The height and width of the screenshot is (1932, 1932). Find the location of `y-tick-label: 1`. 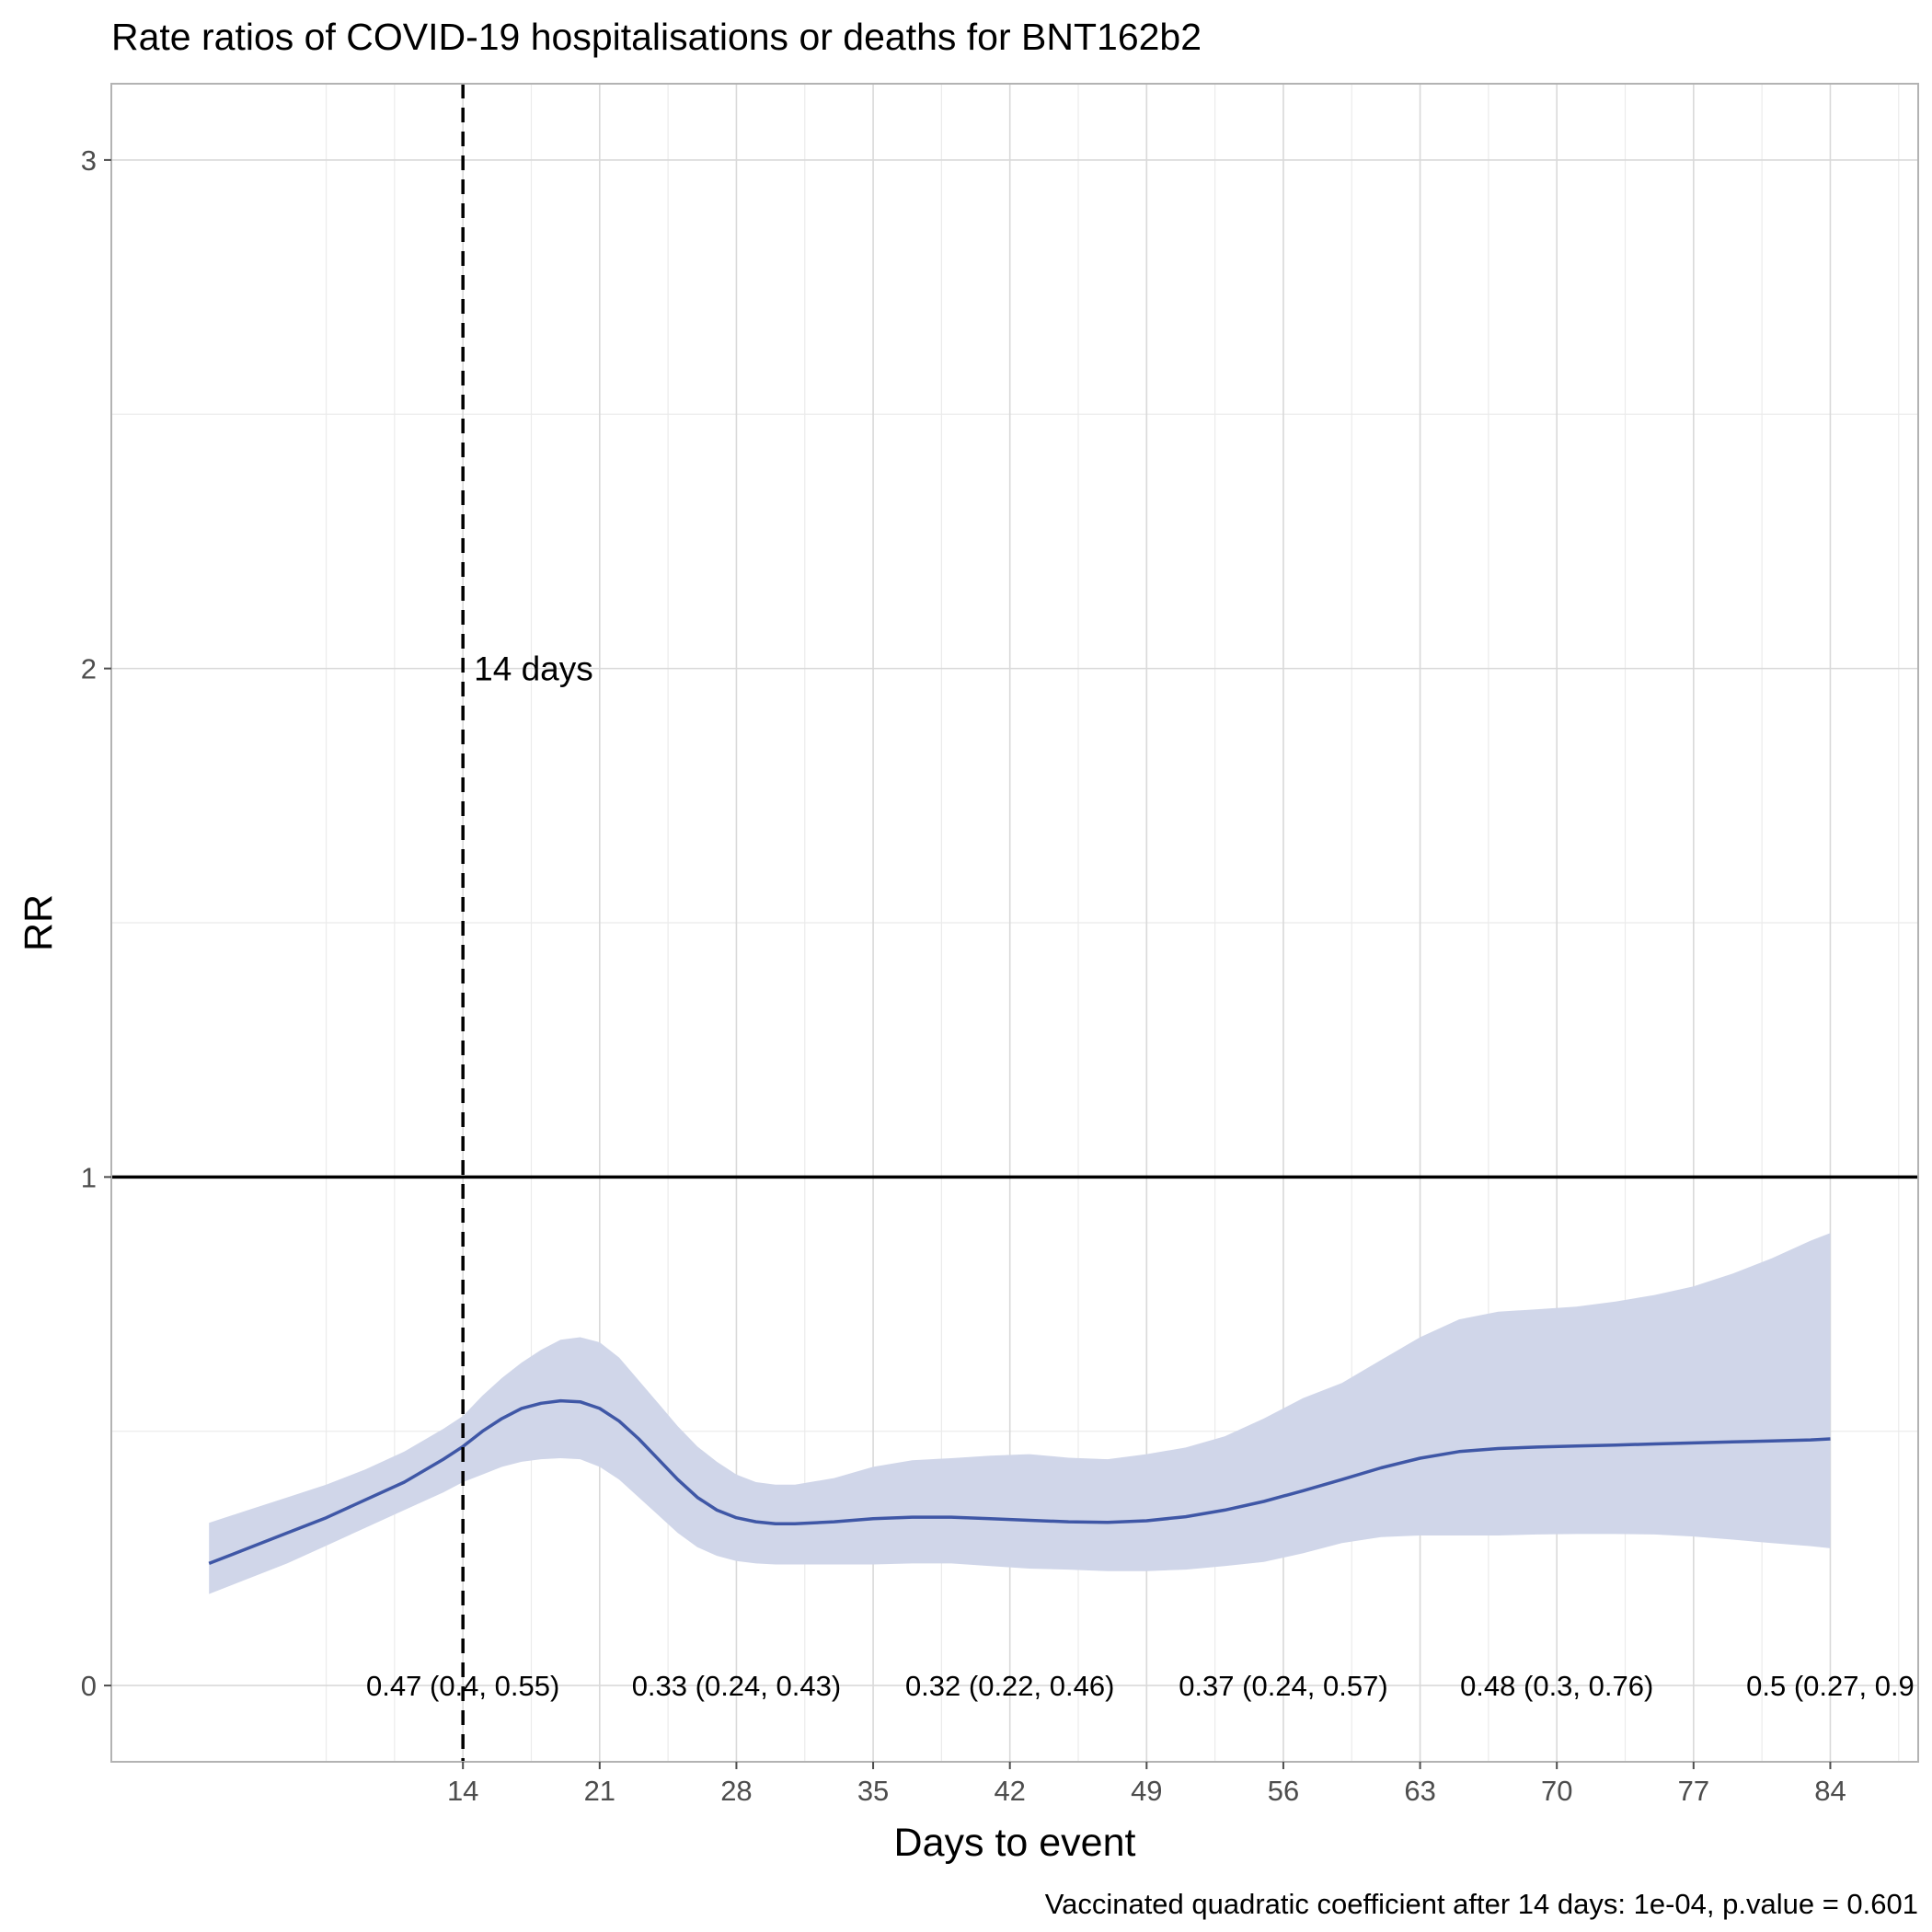

y-tick-label: 1 is located at coordinates (89, 1177).